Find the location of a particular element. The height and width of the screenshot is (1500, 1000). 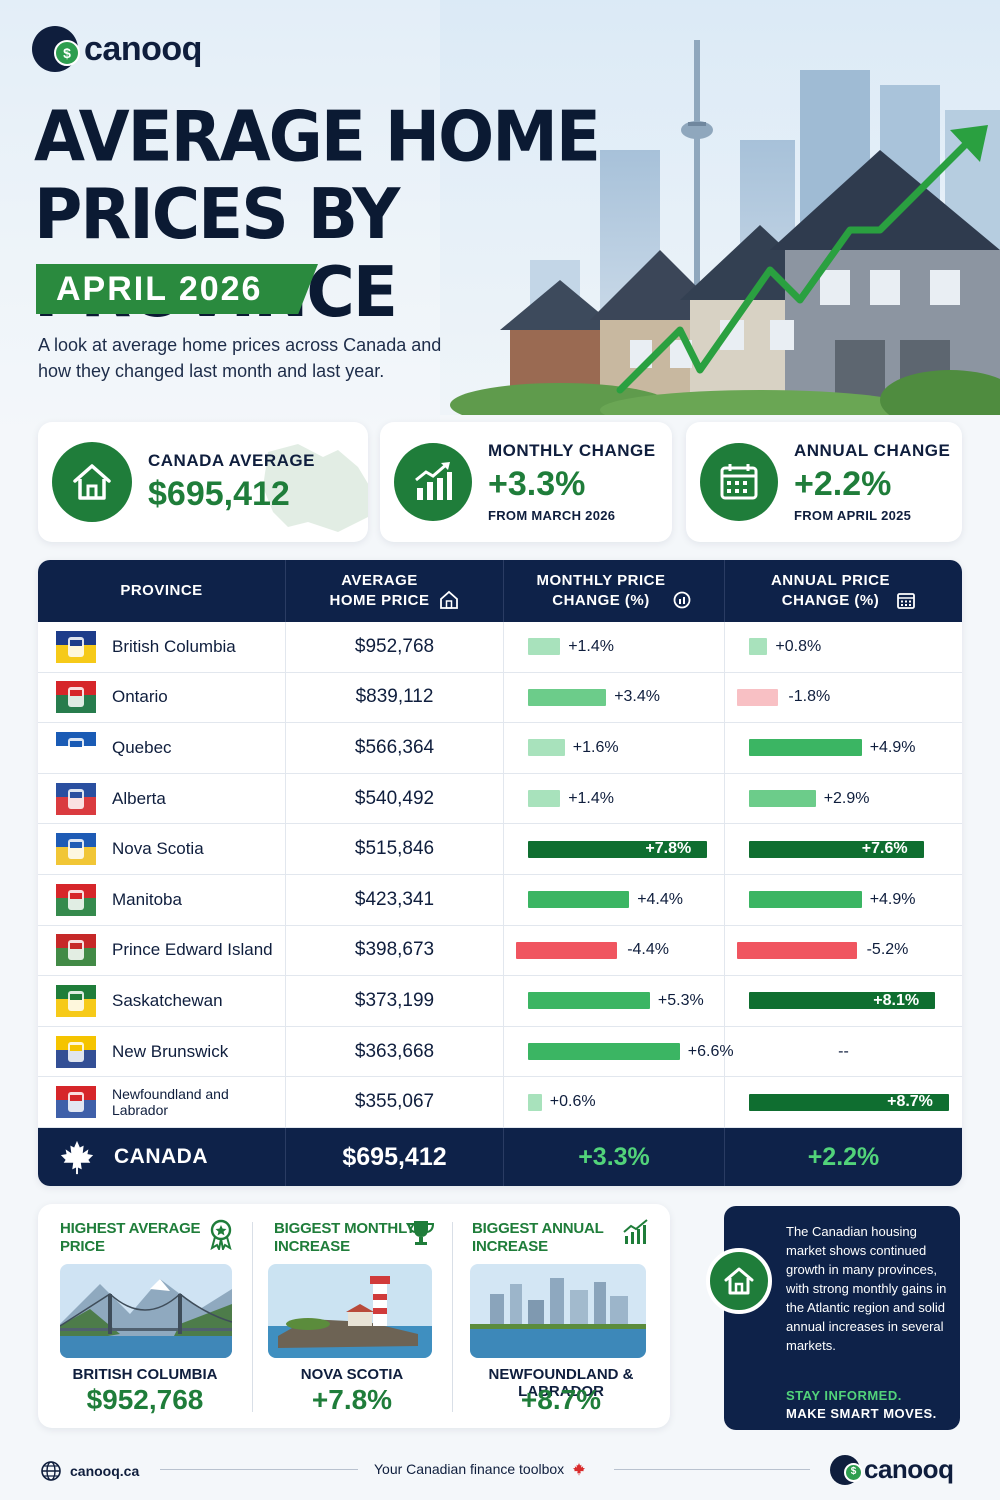

house-outline-icon is located at coordinates (448, 599).